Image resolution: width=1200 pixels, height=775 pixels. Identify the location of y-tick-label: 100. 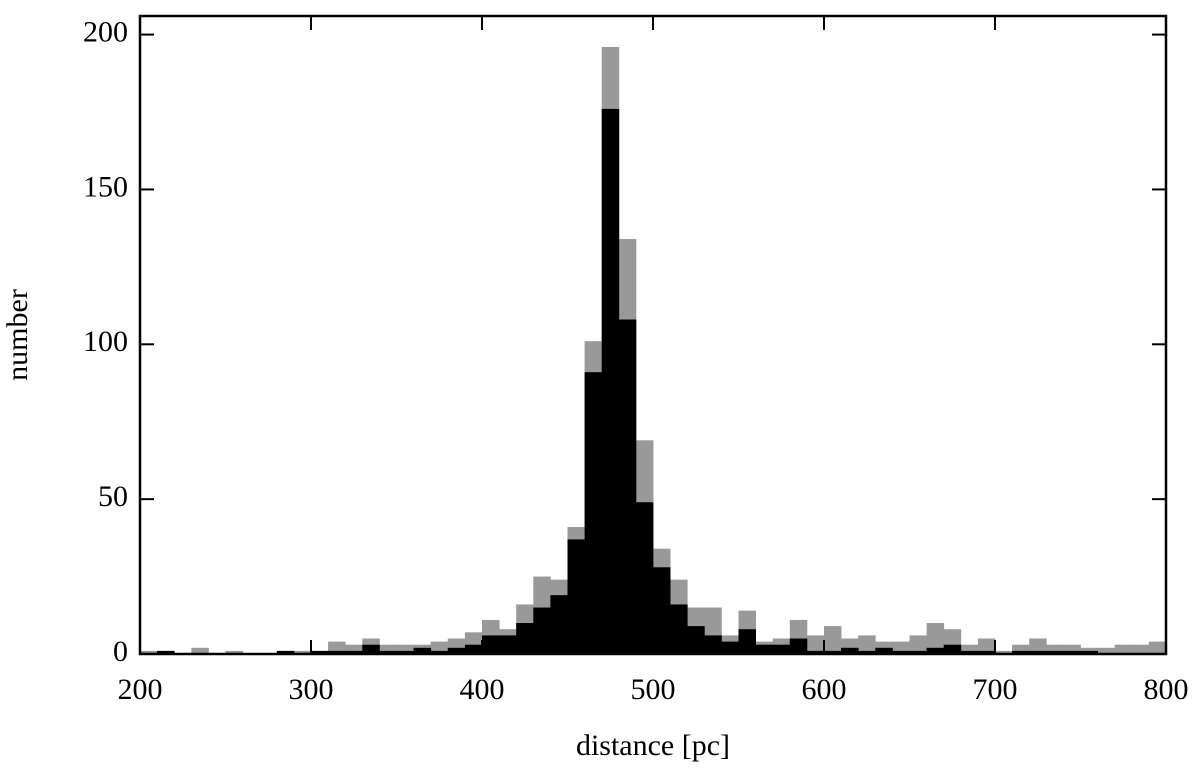
(105, 341).